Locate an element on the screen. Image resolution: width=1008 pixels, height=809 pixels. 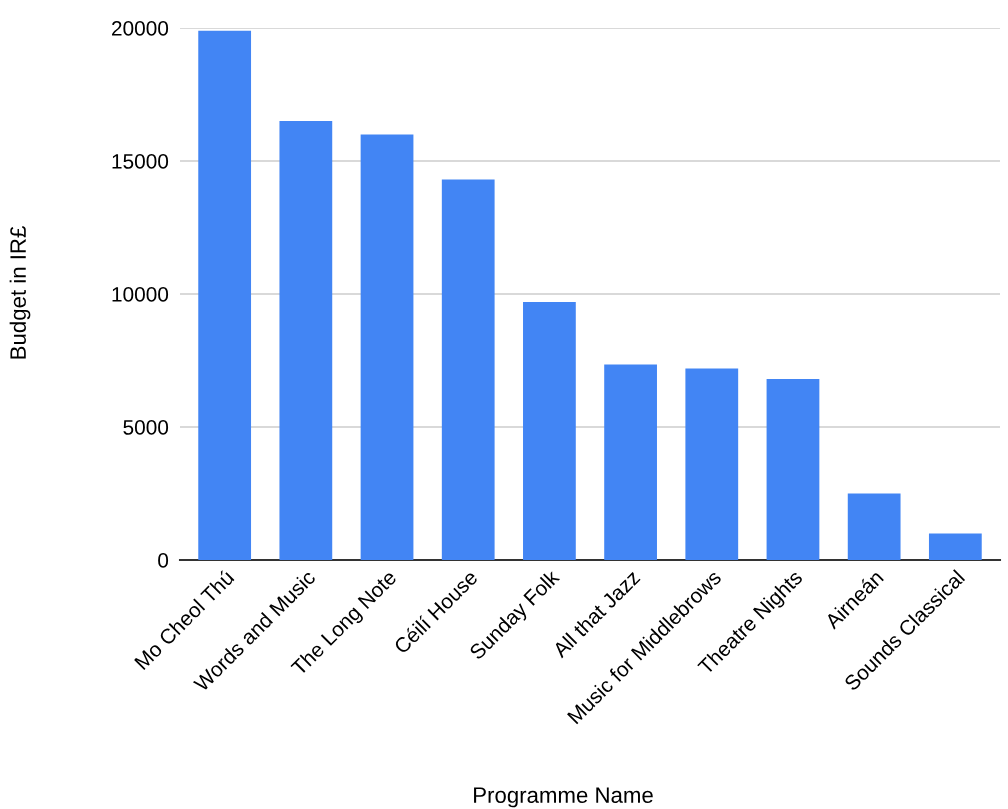
y-tick-label: 20000 is located at coordinates (140, 28).